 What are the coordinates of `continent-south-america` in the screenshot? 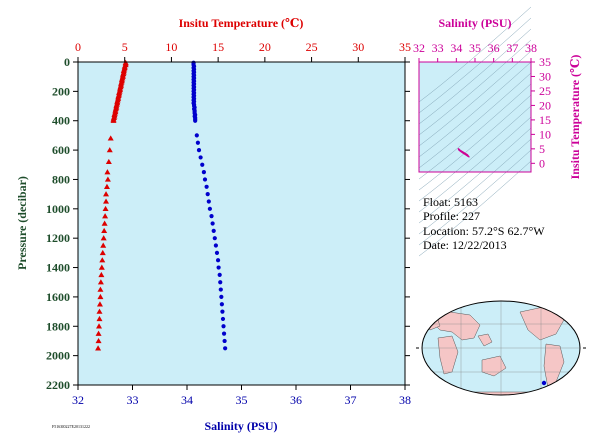 It's located at (554, 366).